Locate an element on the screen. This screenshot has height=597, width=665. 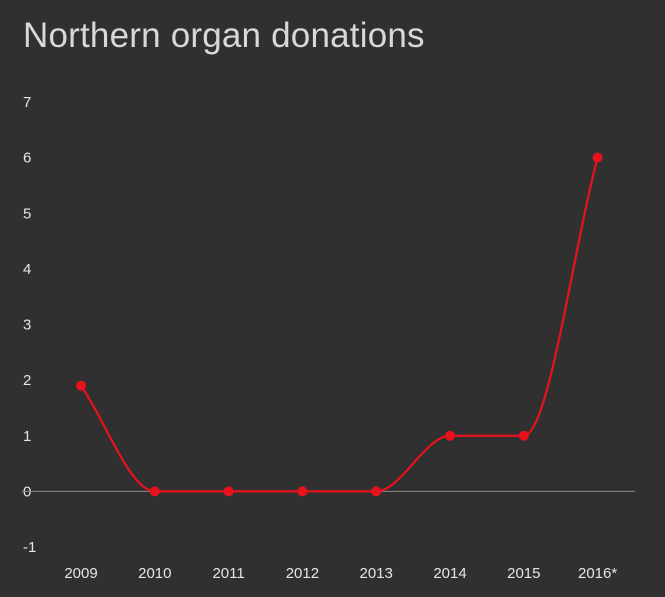
chart-title: Northern organ donations is located at coordinates (224, 35).